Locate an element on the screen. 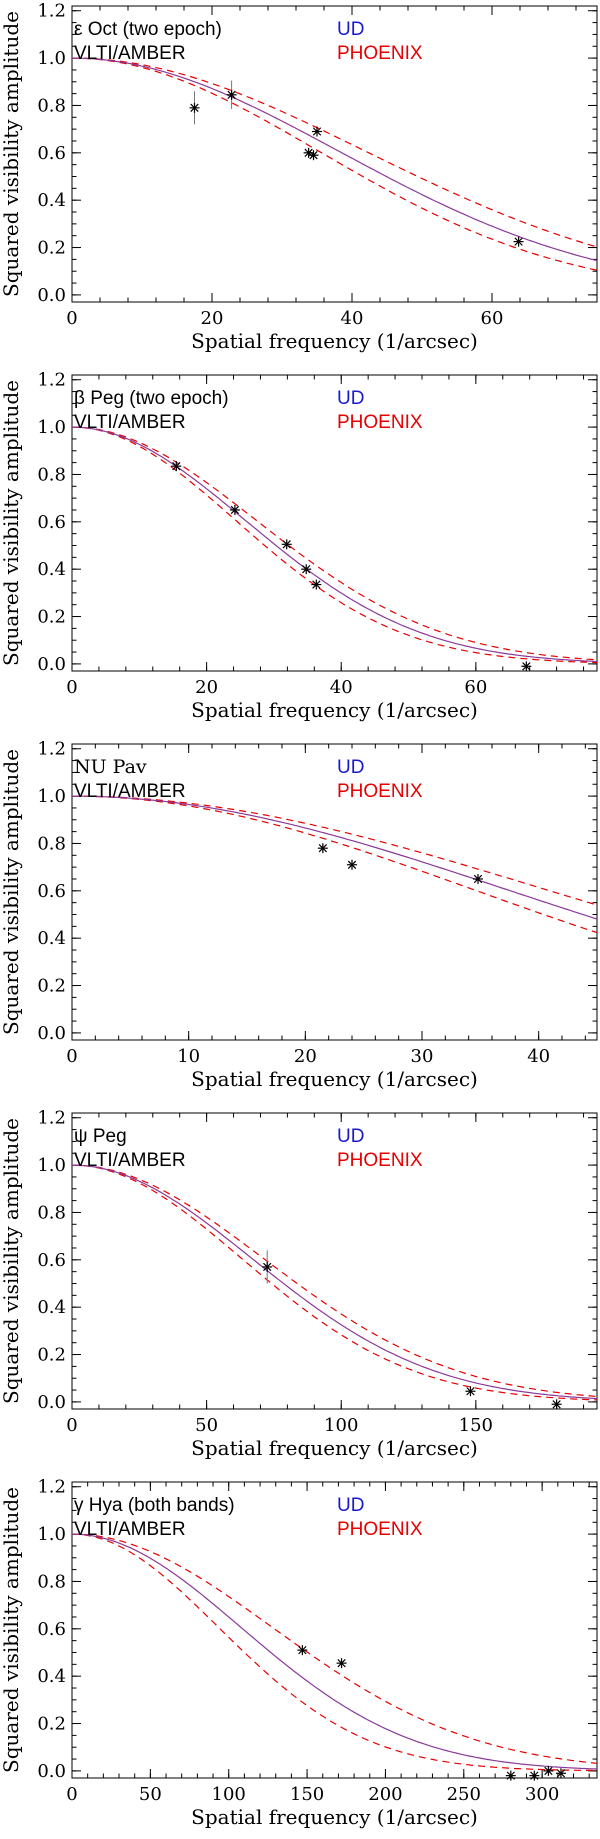 This screenshot has width=600, height=1839. x-tick-label: 50 is located at coordinates (150, 1794).